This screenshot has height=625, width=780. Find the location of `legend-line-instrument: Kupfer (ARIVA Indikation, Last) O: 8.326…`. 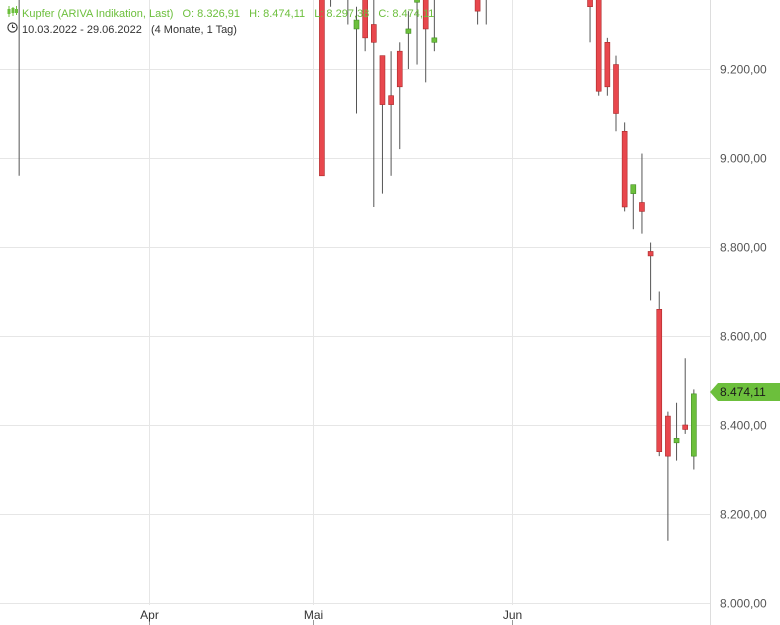

legend-line-instrument: Kupfer (ARIVA Indikation, Last) O: 8.326… is located at coordinates (220, 13).